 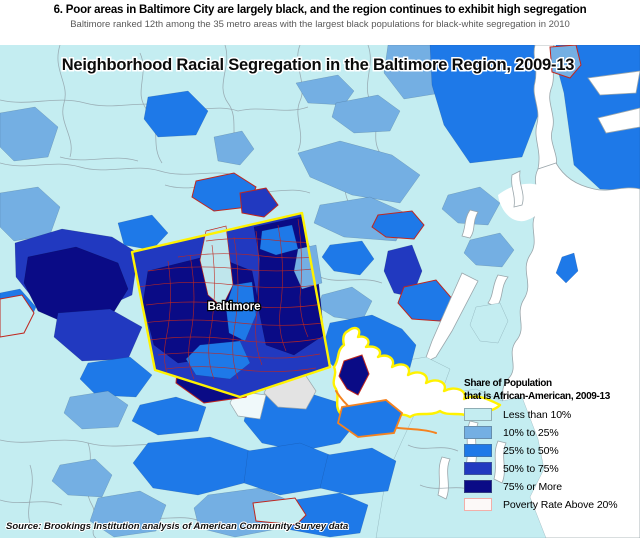 I want to click on legend-item: 10% to 25%, so click(x=541, y=432).